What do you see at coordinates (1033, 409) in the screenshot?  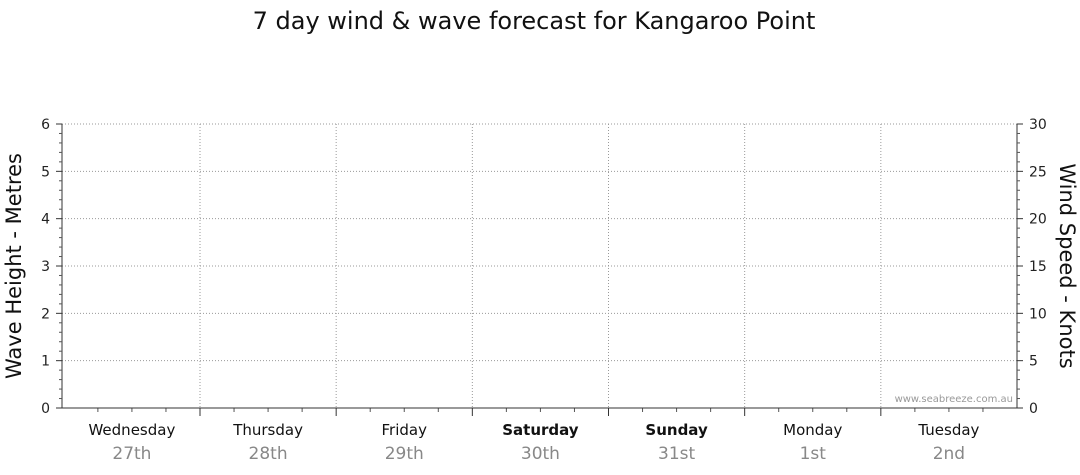 I see `right-tick-label: 0` at bounding box center [1033, 409].